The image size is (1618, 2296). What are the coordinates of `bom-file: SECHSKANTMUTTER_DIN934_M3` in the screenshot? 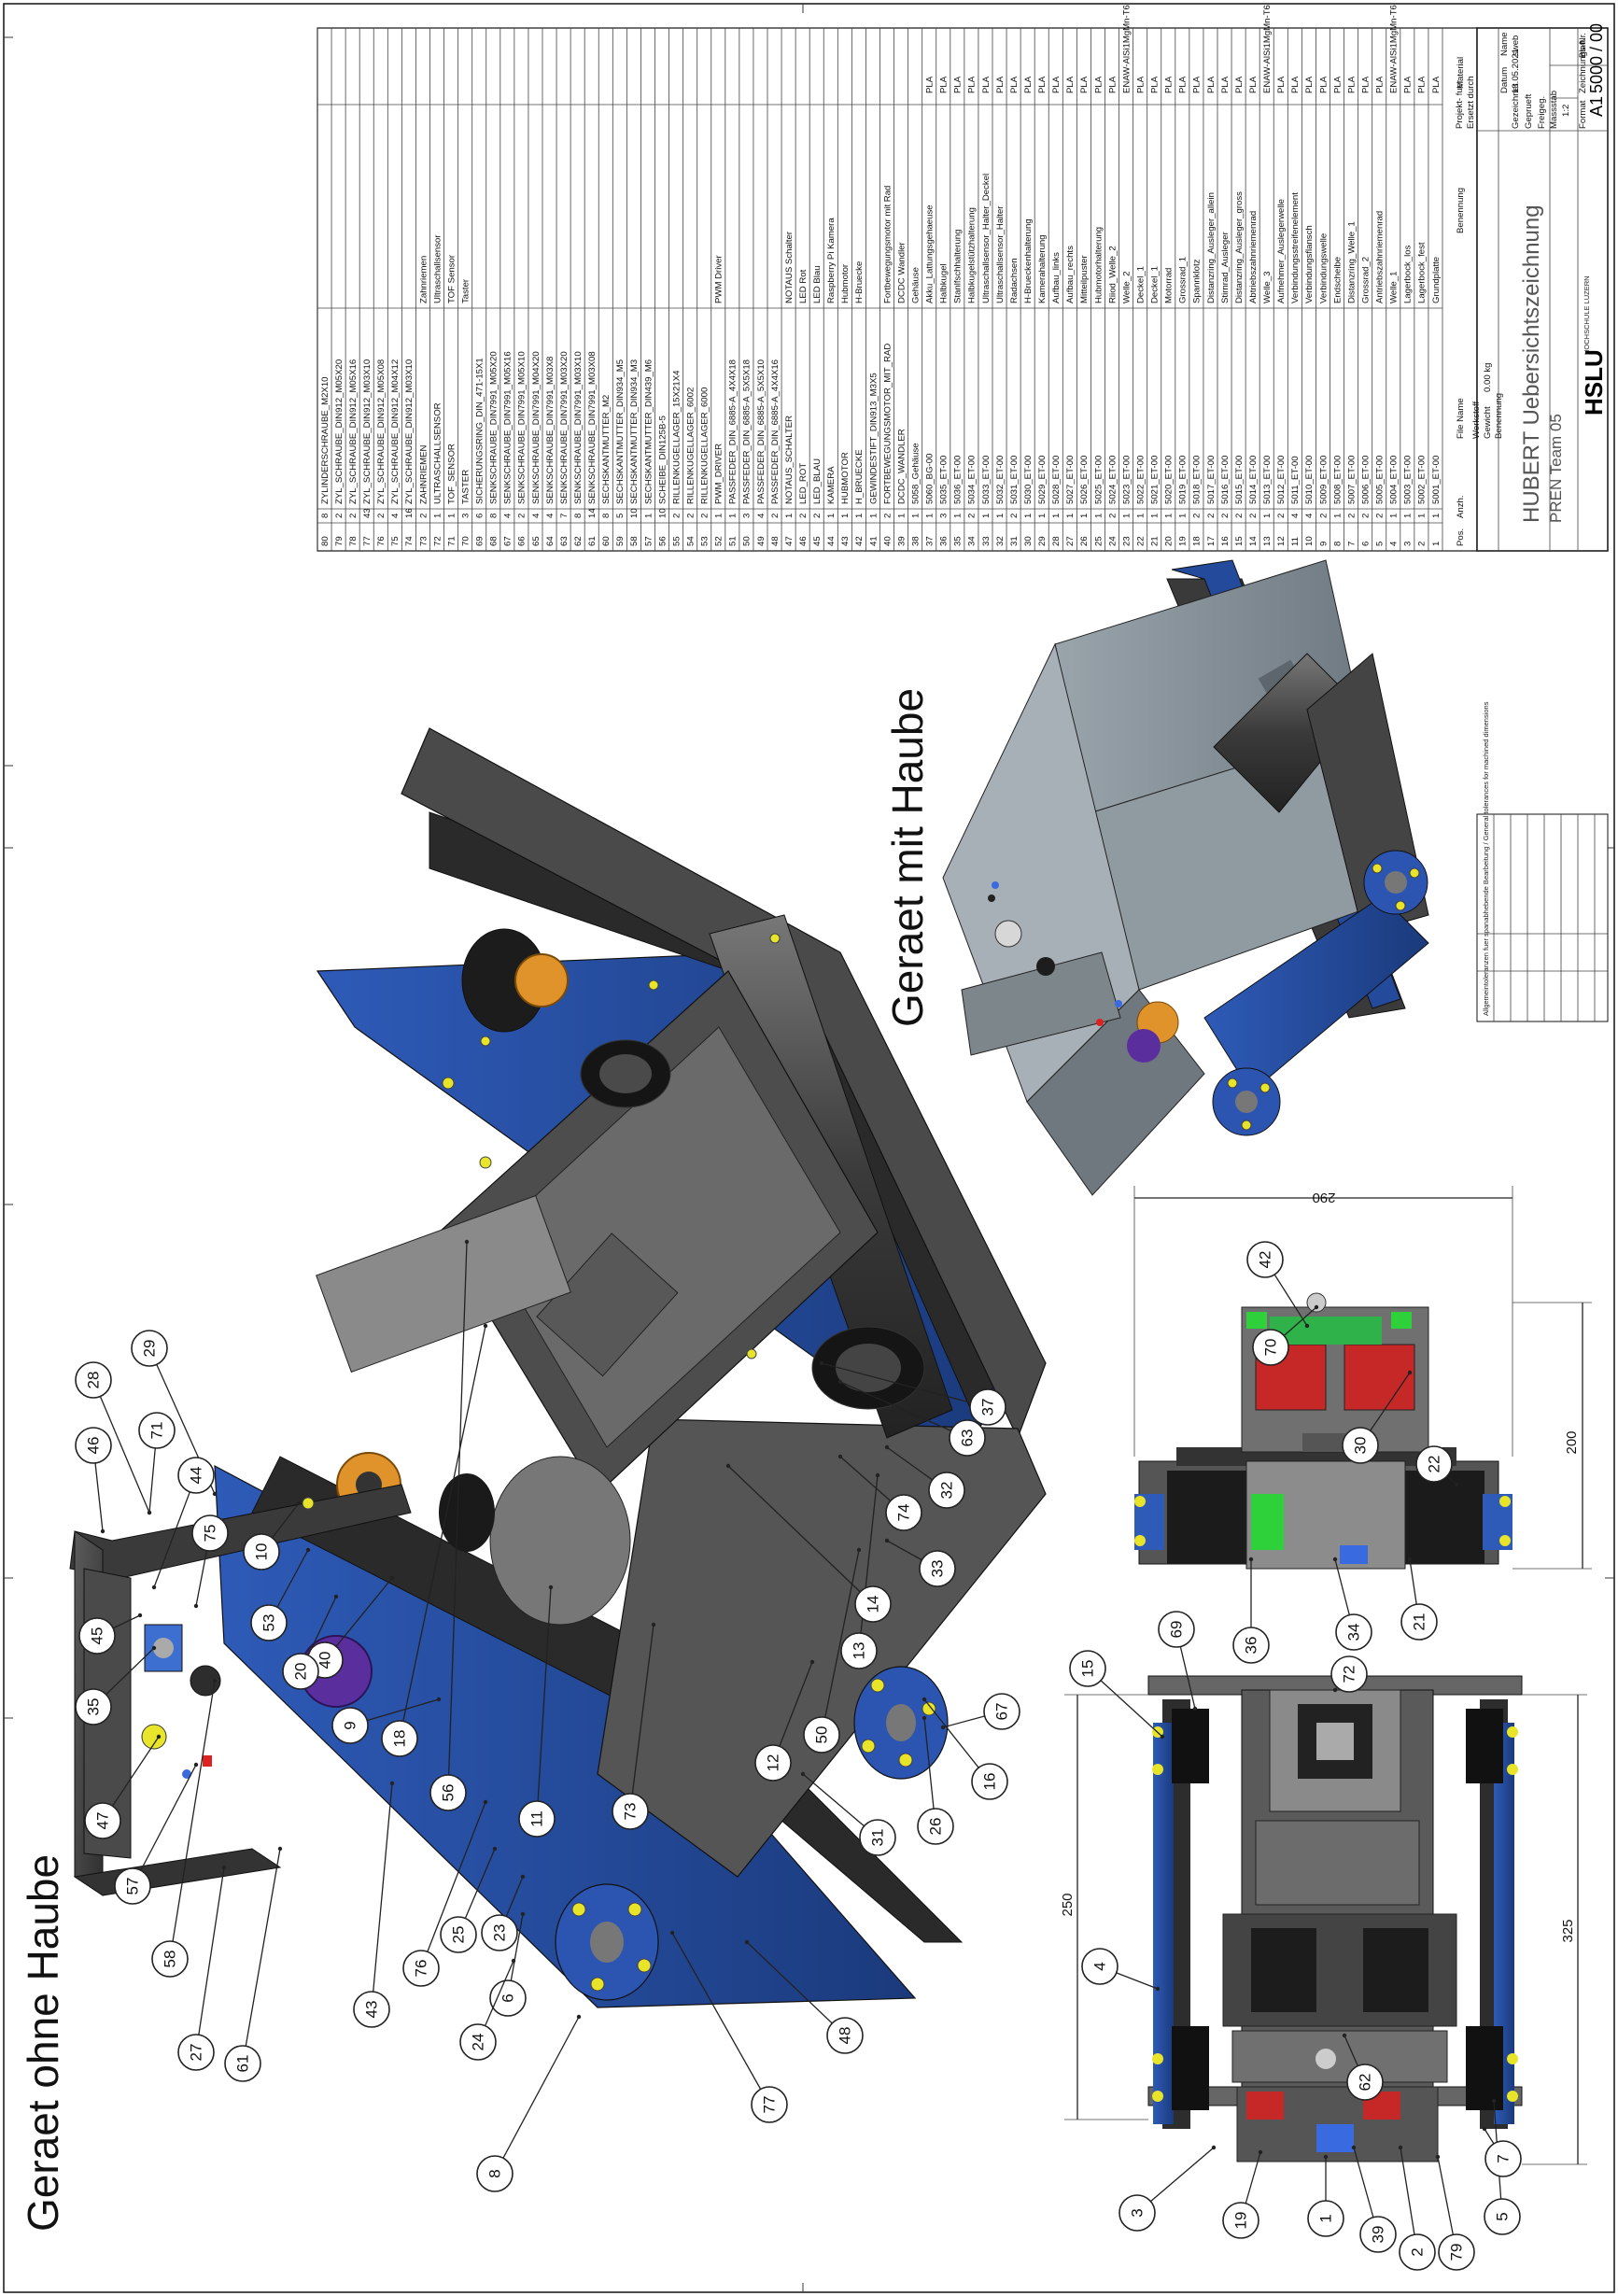 It's located at (634, 432).